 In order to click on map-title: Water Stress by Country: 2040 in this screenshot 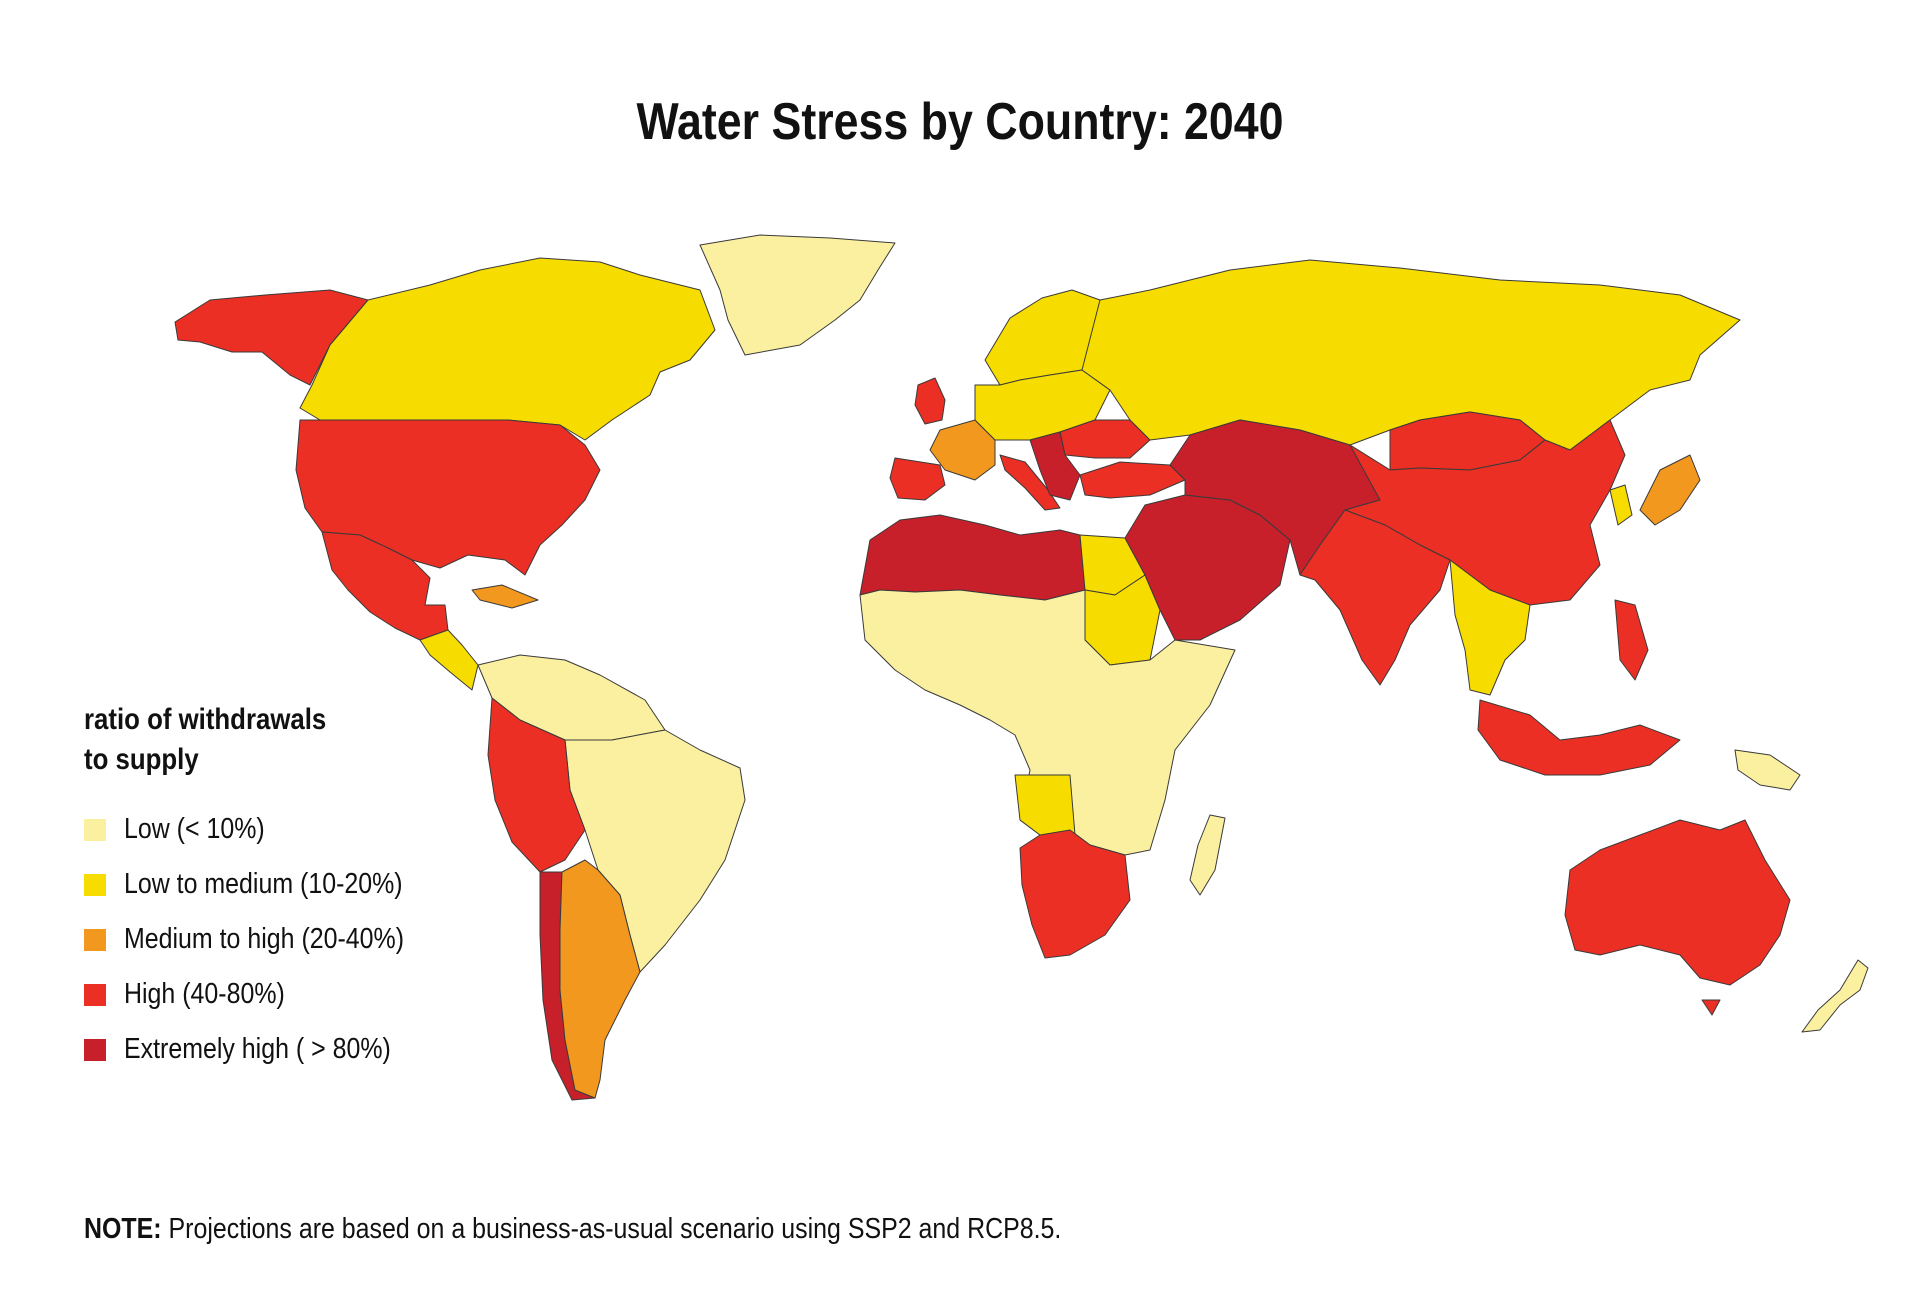, I will do `click(960, 122)`.